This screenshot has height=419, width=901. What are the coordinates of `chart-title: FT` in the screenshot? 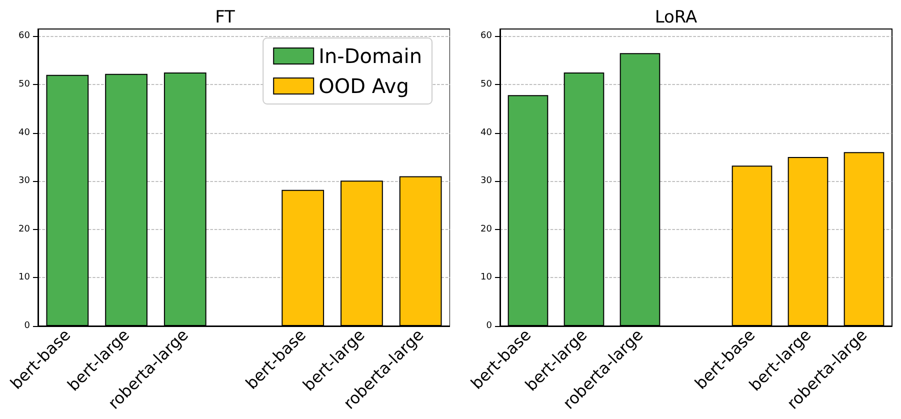 It's located at (225, 18).